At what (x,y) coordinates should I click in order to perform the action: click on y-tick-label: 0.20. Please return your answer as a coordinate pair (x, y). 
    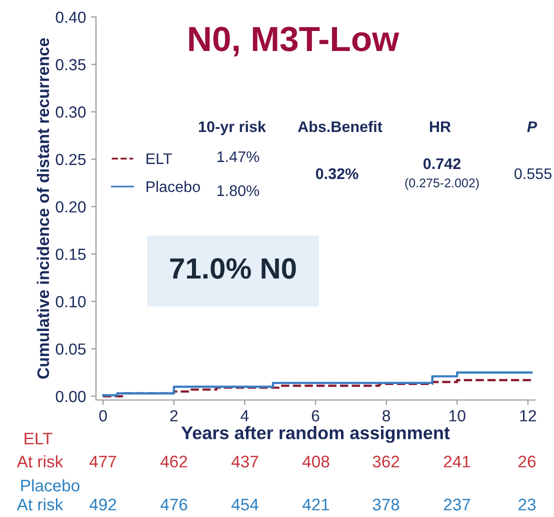
    Looking at the image, I should click on (71, 207).